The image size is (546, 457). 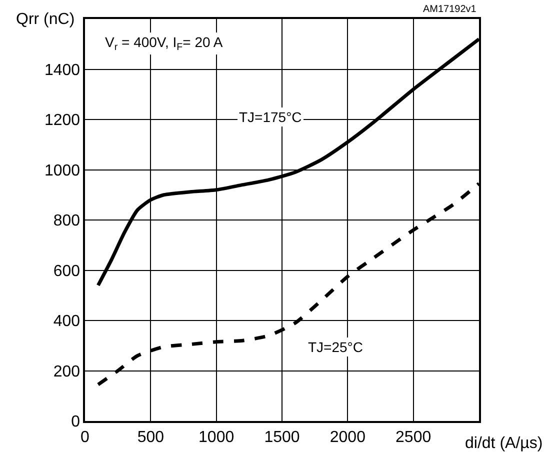 I want to click on x-tick-label: 500, so click(x=150, y=437).